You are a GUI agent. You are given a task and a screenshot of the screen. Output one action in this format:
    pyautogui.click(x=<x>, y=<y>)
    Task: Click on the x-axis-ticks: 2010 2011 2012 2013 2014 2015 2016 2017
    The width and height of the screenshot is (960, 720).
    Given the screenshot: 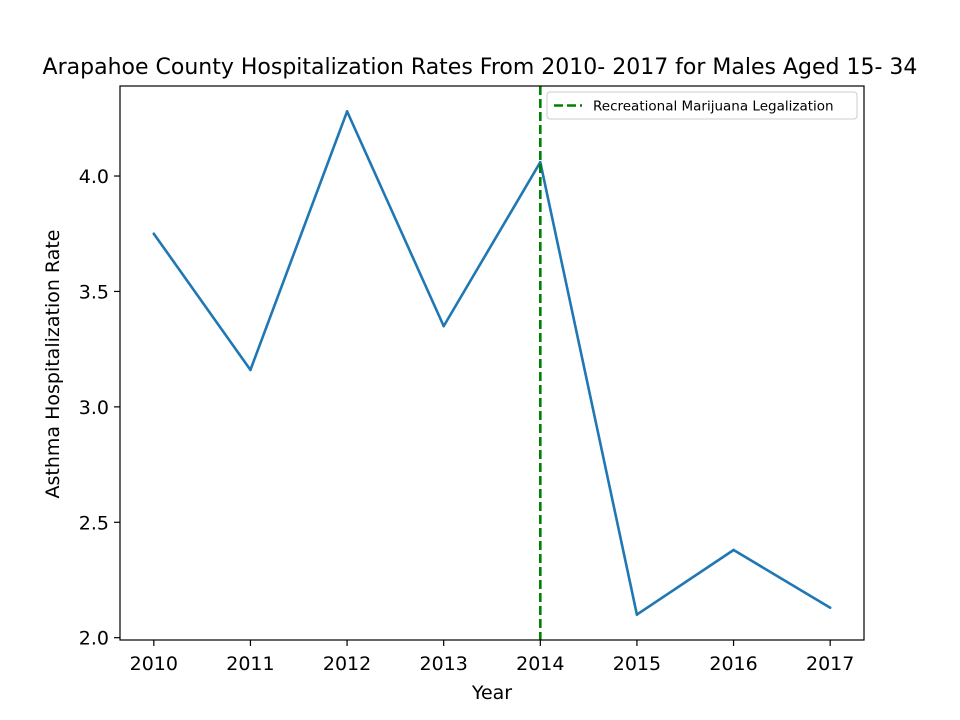 What is the action you would take?
    pyautogui.click(x=492, y=657)
    